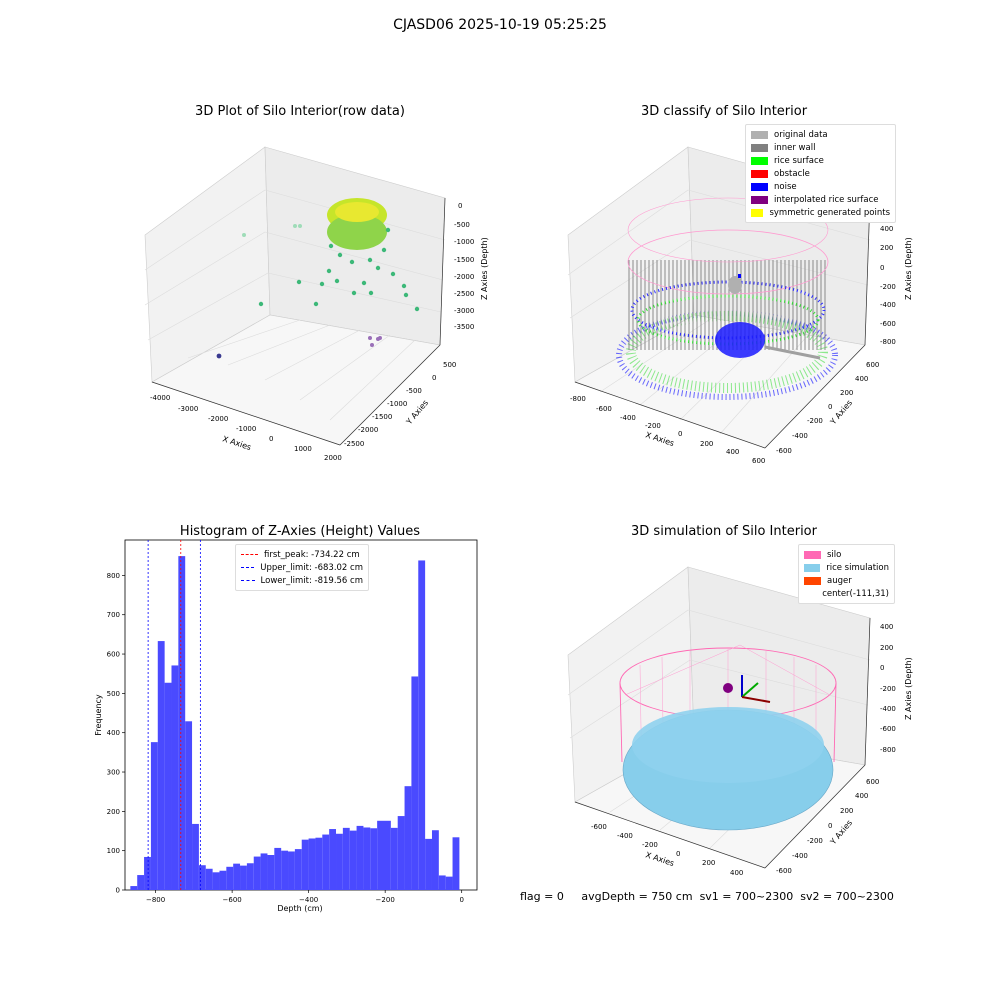 Image resolution: width=1000 pixels, height=1000 pixels. Describe the element at coordinates (724, 531) in the screenshot. I see `simulation-panel-title: 3D simulation of Silo Interior` at that location.